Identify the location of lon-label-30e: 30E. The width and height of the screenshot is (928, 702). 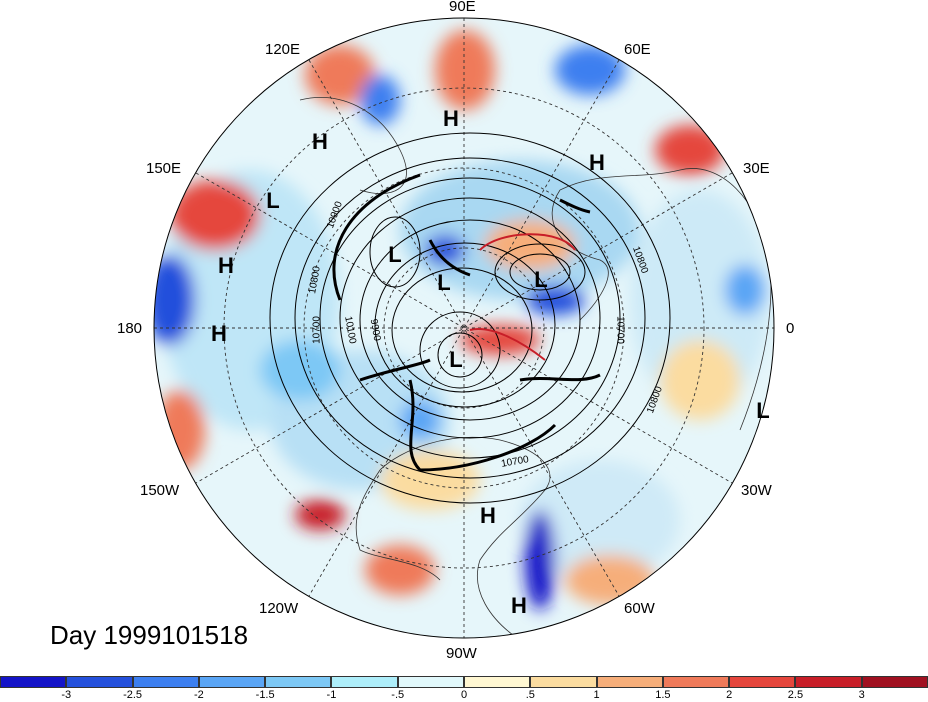
(756, 168).